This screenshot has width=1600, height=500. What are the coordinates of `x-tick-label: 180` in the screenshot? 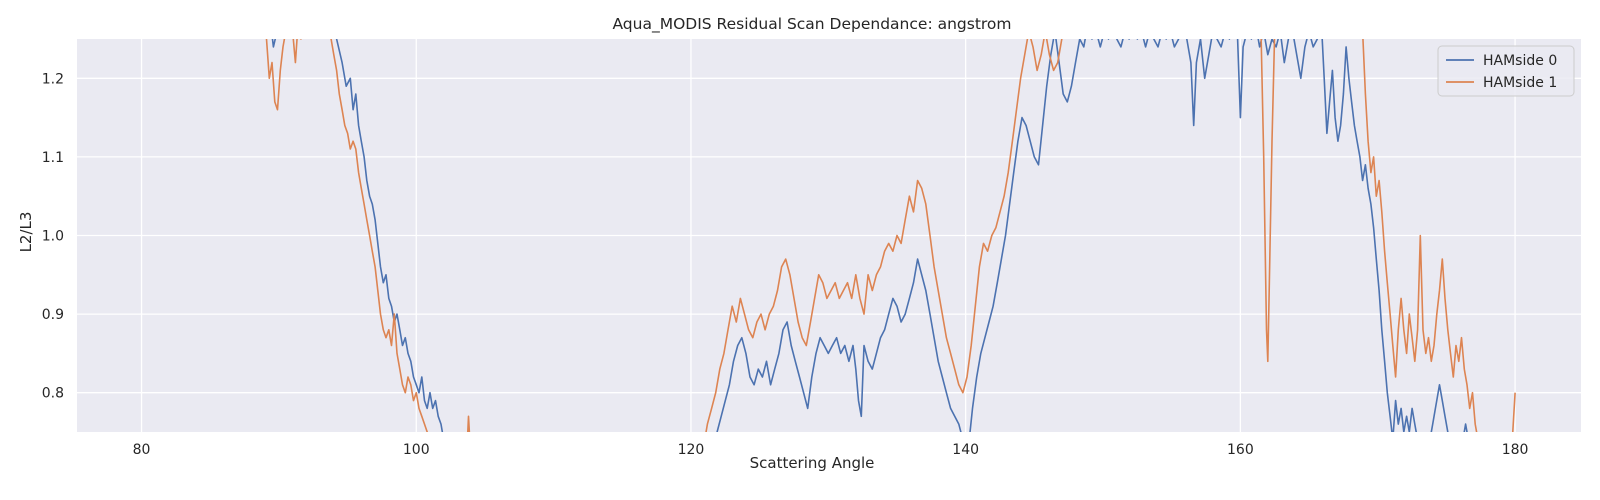 It's located at (1515, 450).